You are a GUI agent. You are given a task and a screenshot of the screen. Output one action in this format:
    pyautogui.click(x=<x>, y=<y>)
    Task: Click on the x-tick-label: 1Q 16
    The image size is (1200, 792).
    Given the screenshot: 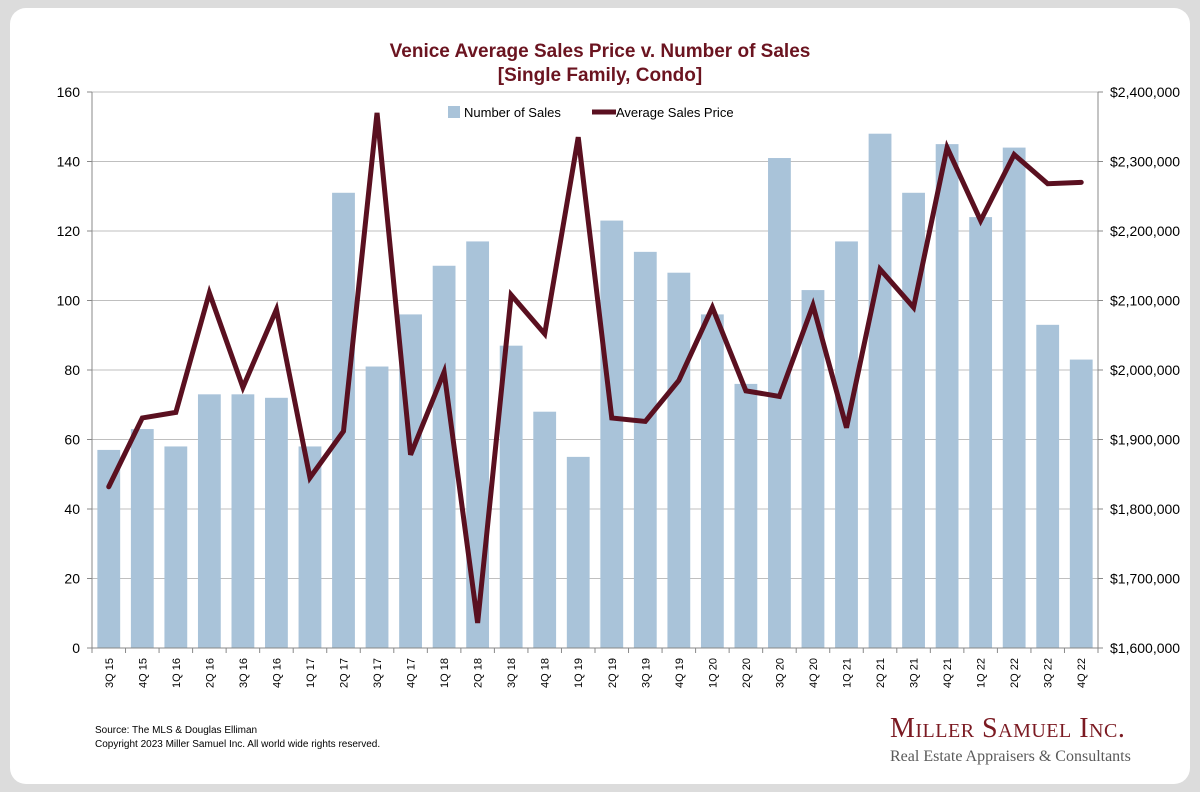 What is the action you would take?
    pyautogui.click(x=177, y=673)
    